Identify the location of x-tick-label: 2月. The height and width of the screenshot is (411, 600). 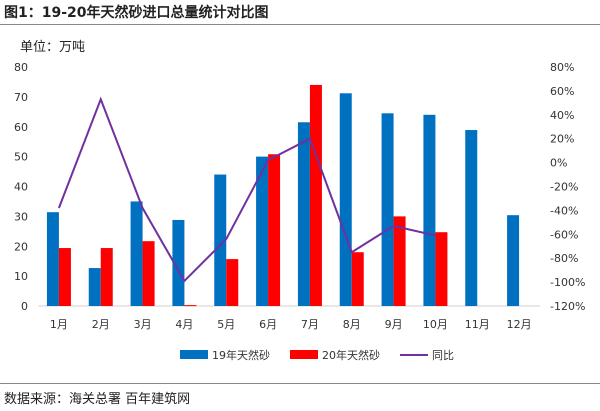
(101, 324).